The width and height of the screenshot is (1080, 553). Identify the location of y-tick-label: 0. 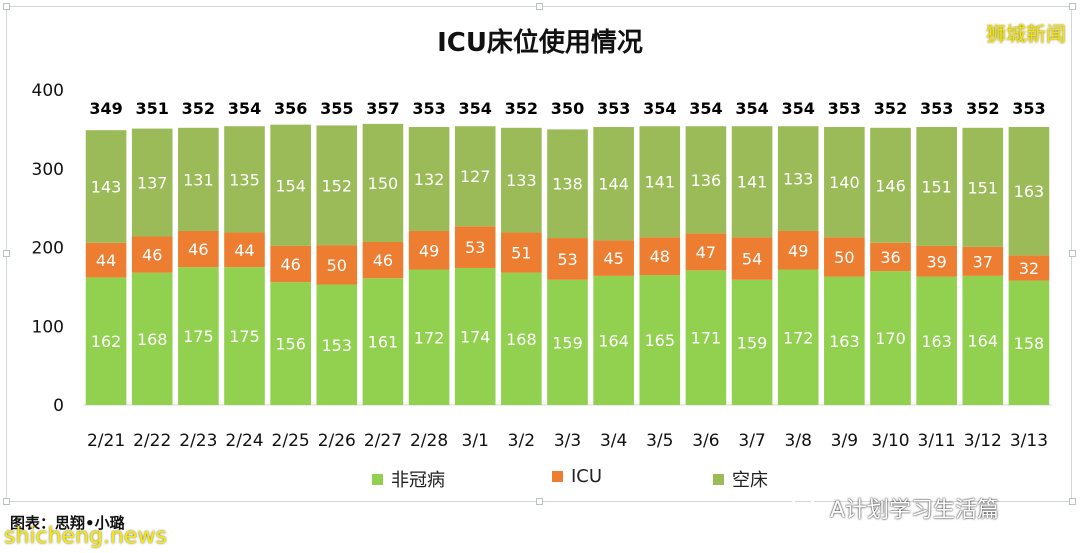
(58, 406).